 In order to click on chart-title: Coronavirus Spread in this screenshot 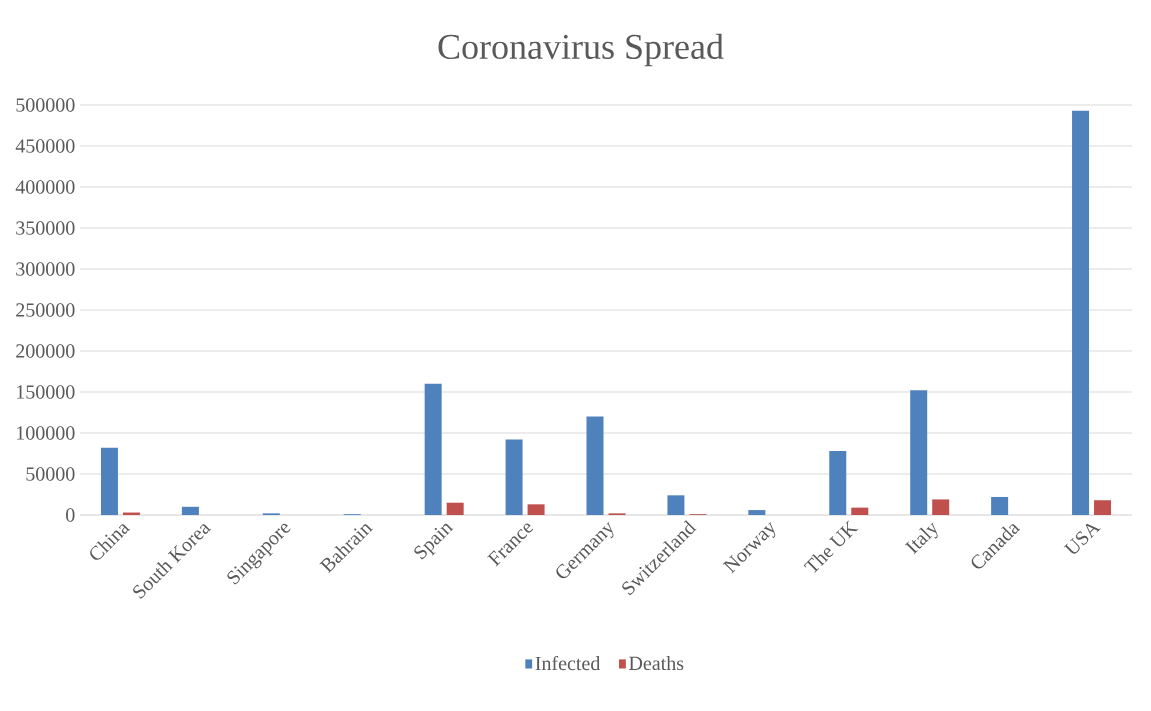, I will do `click(581, 50)`.